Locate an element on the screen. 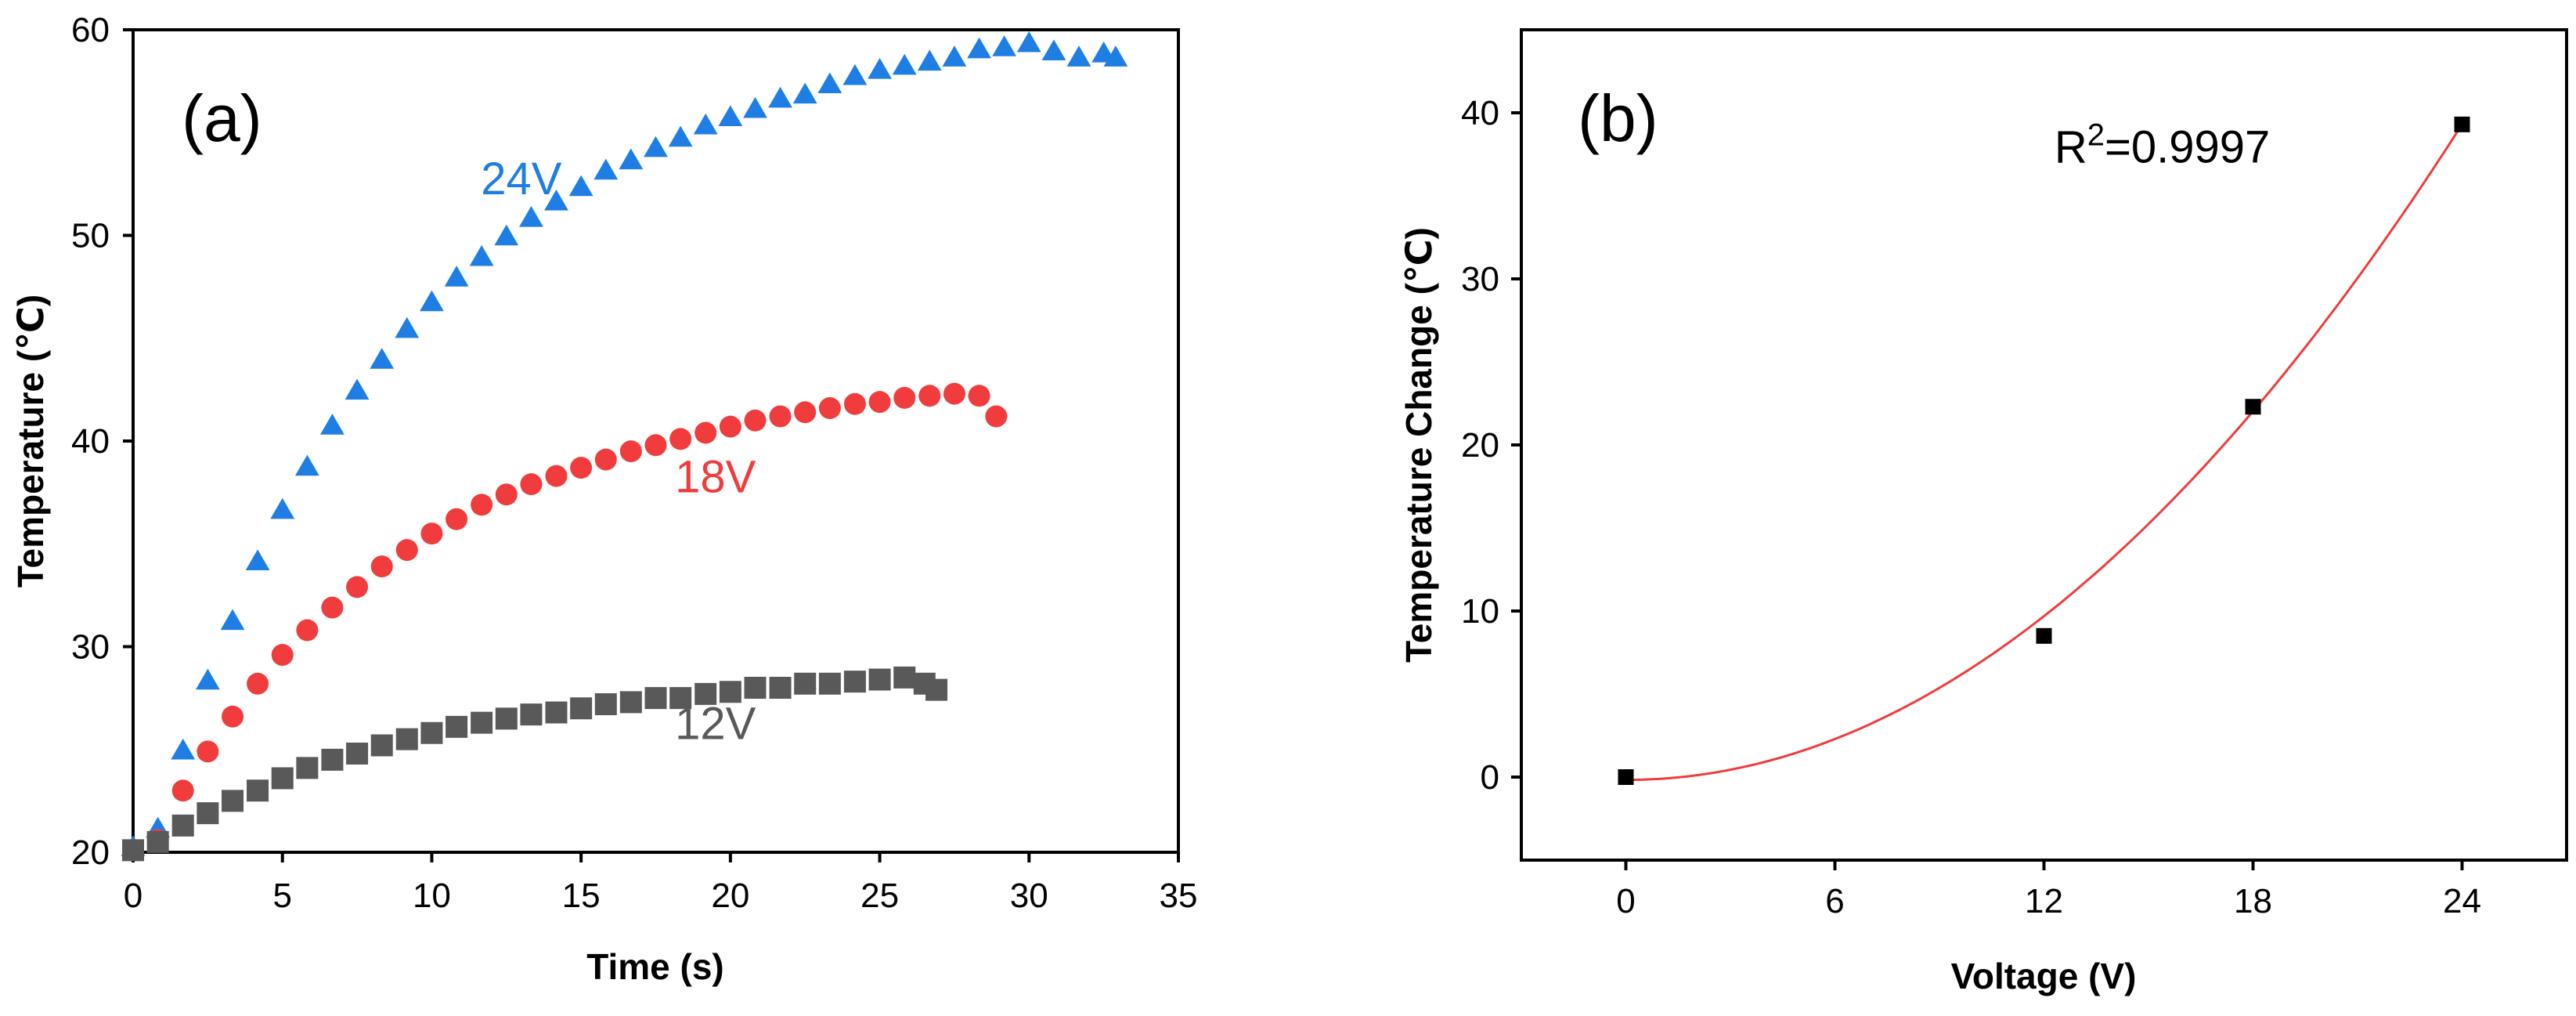  panel-b-y-tick-labels: 0 10 20 30 40 is located at coordinates (1480, 446).